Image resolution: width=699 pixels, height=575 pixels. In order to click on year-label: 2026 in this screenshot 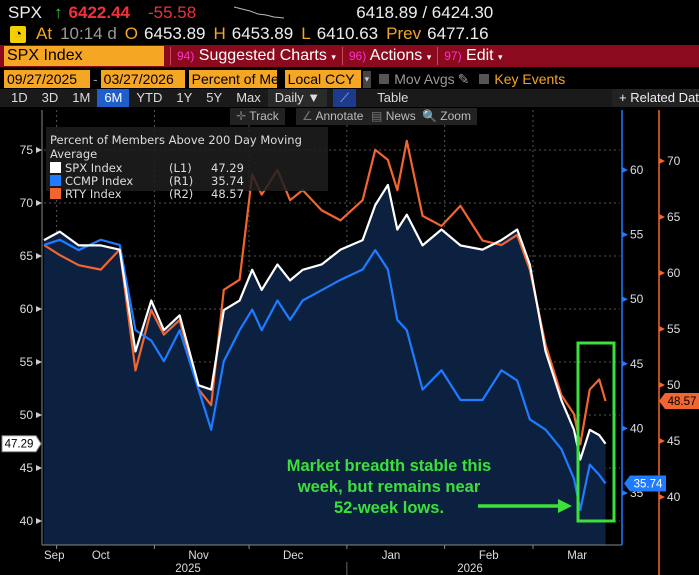, I will do `click(470, 569)`.